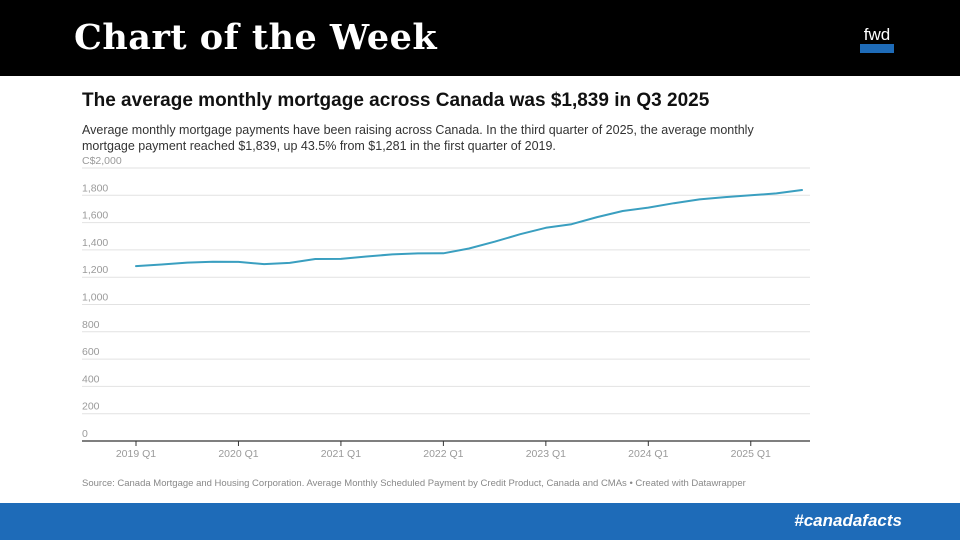 This screenshot has width=960, height=540. Describe the element at coordinates (95, 298) in the screenshot. I see `y-tick-label: 1,000` at that location.